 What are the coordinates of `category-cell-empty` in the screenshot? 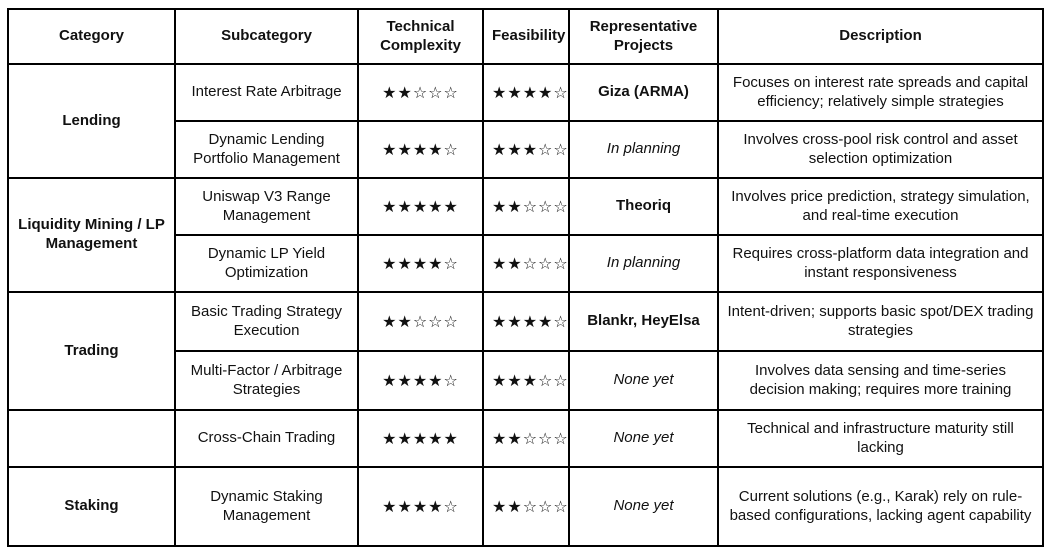 It's located at (91, 438).